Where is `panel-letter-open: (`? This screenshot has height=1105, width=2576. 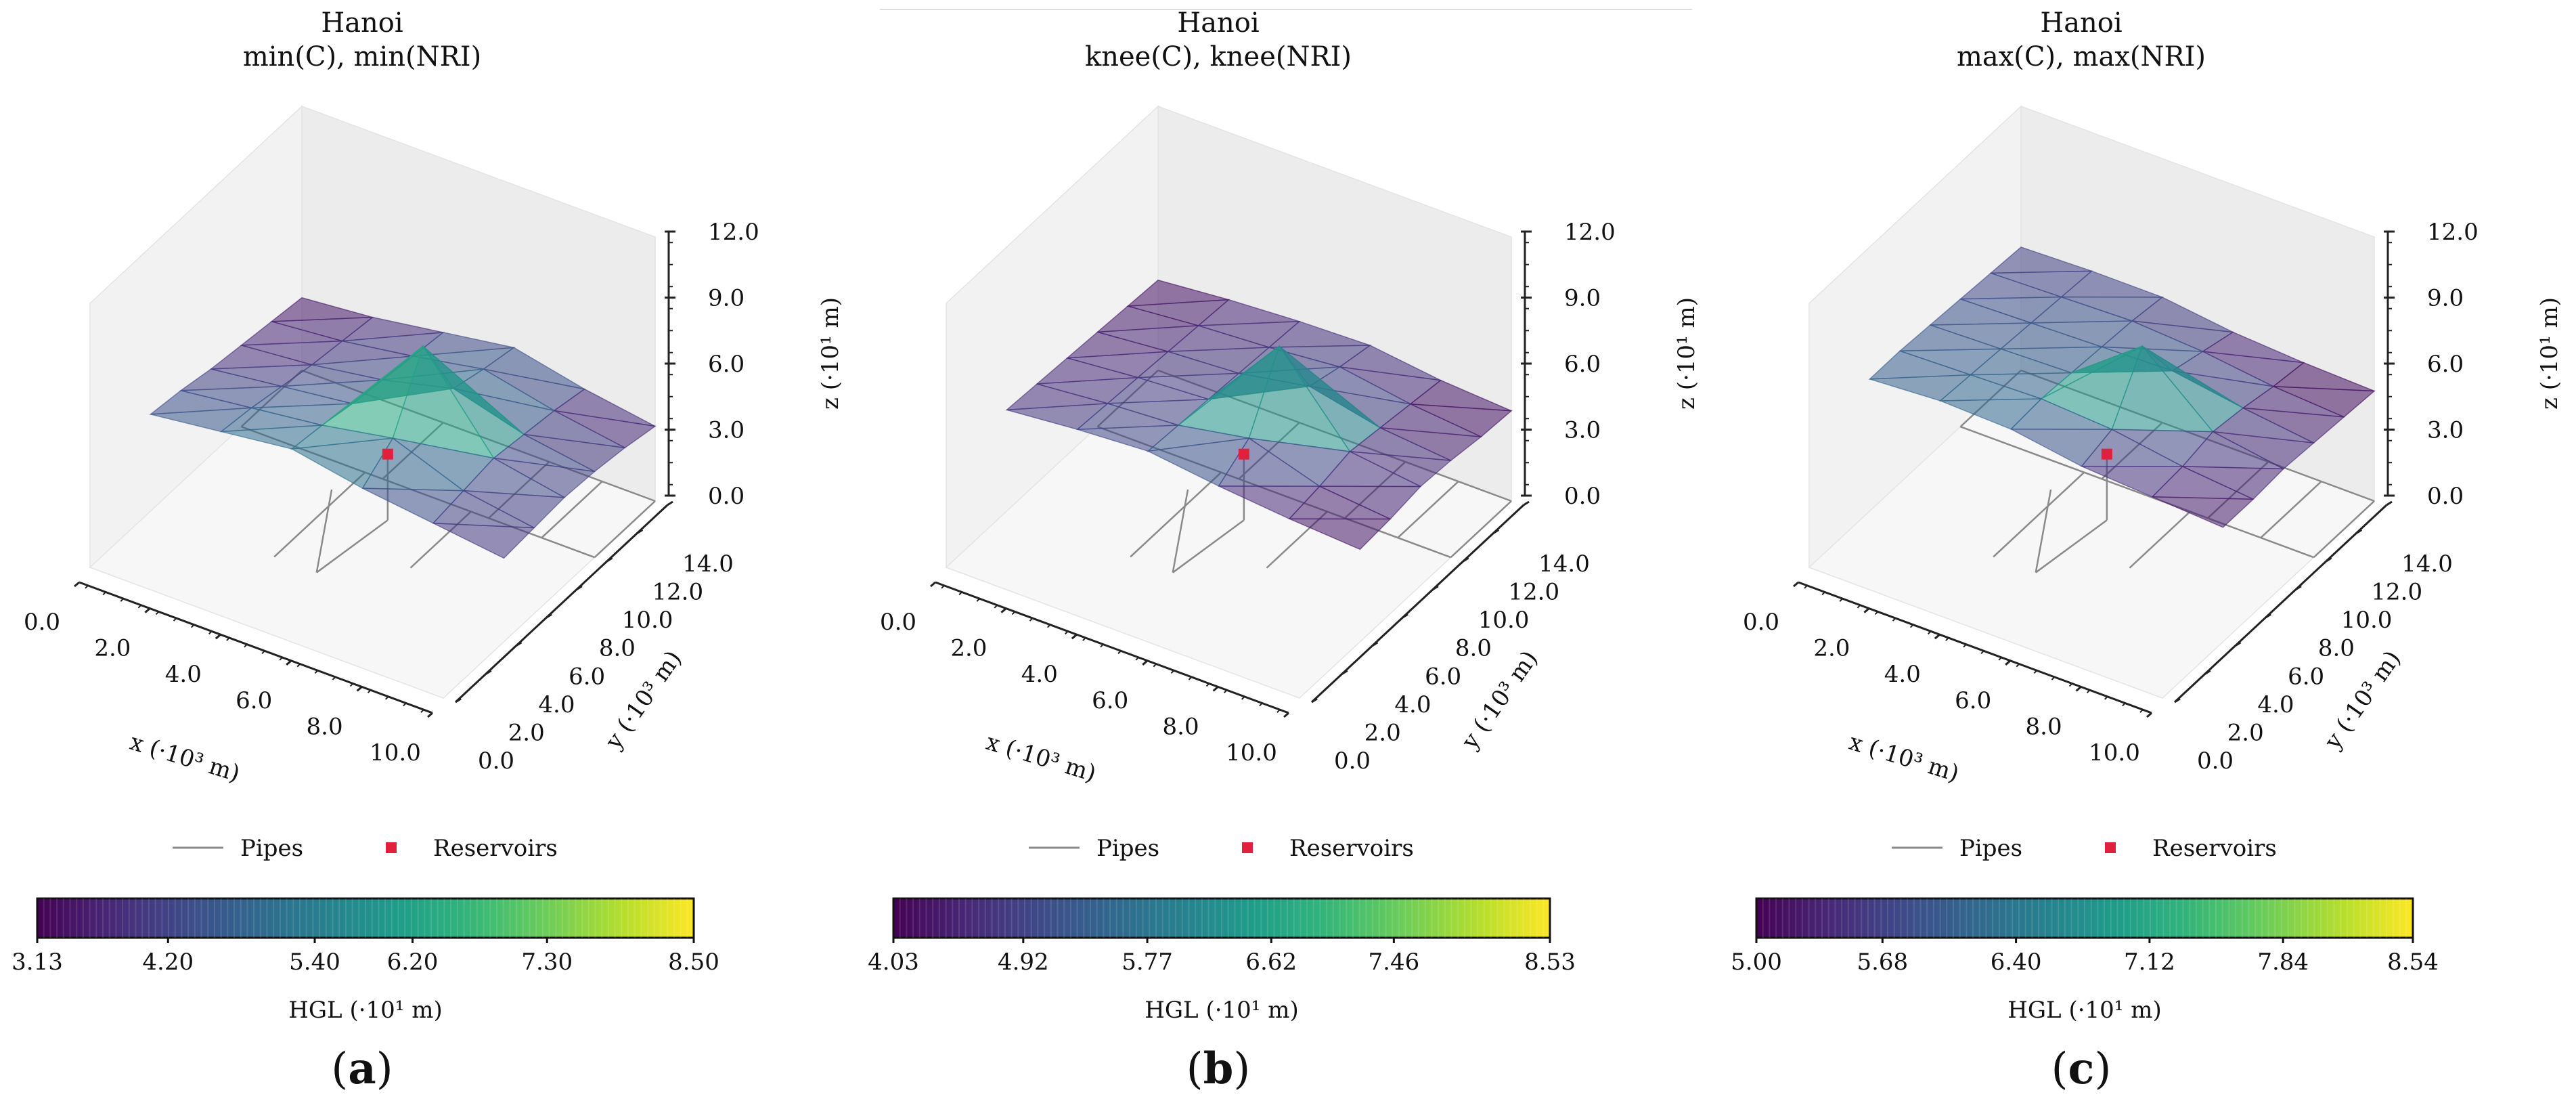 panel-letter-open: ( is located at coordinates (1194, 1069).